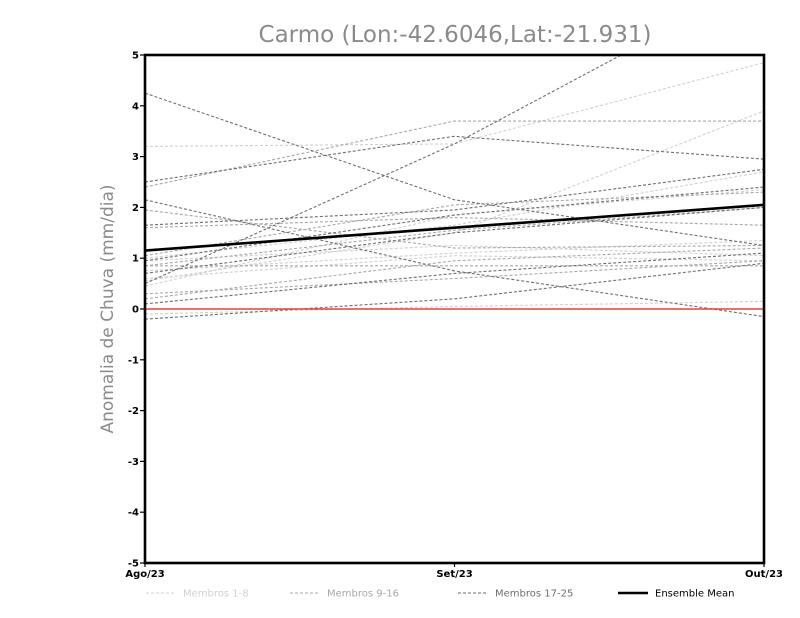 The image size is (800, 618). Describe the element at coordinates (454, 267) in the screenshot. I see `member-line-m04` at that location.